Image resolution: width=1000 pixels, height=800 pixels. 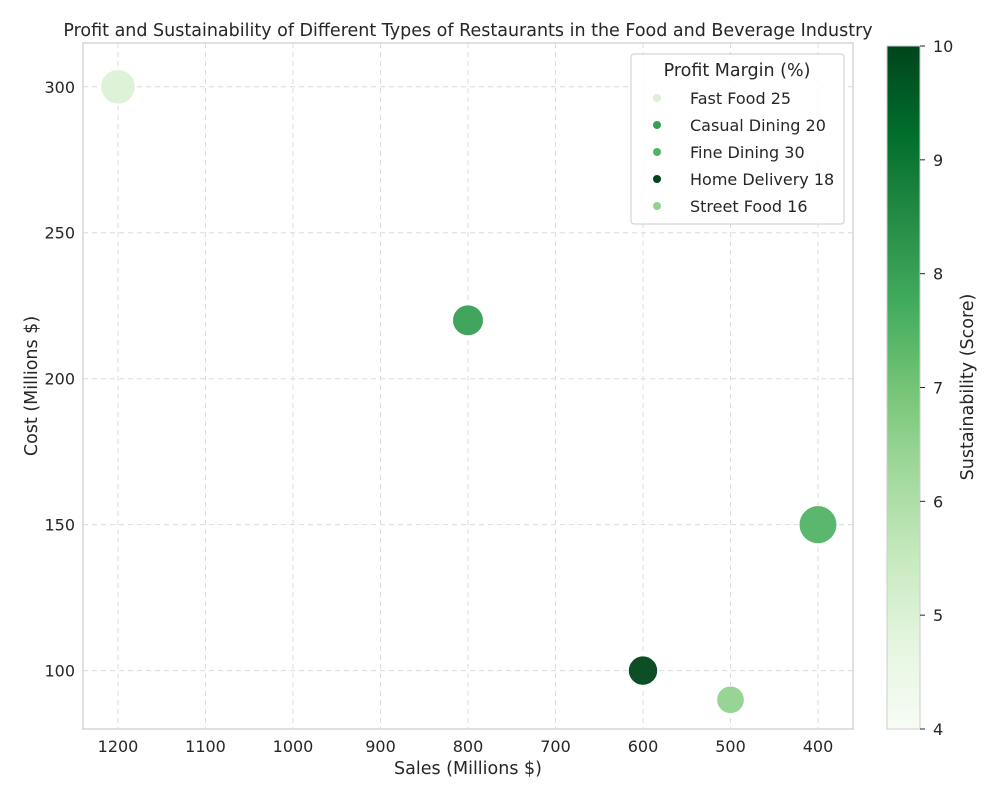 What do you see at coordinates (938, 729) in the screenshot?
I see `colorbar-tick-label: 4` at bounding box center [938, 729].